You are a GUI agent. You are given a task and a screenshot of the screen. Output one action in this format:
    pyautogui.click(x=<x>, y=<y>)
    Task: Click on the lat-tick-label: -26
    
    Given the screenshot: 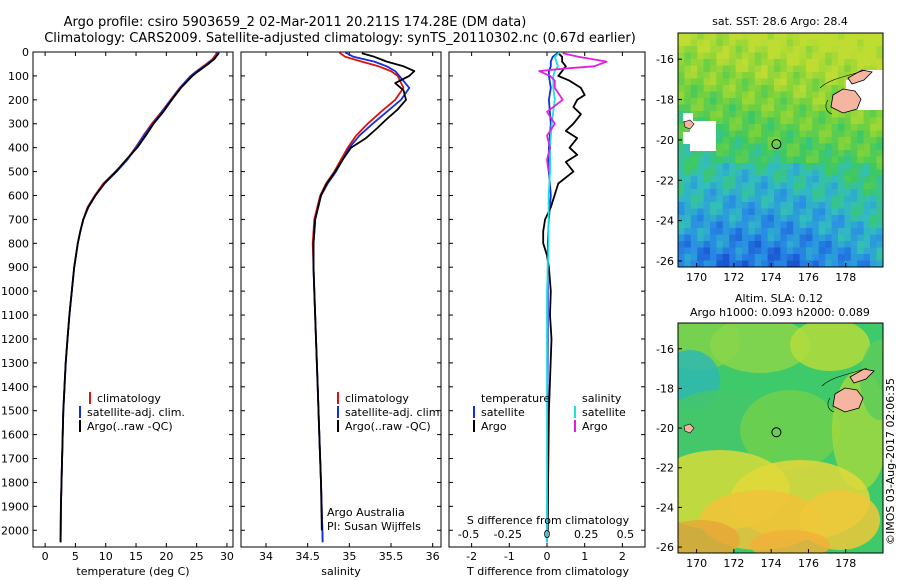 What is the action you would take?
    pyautogui.click(x=665, y=547)
    